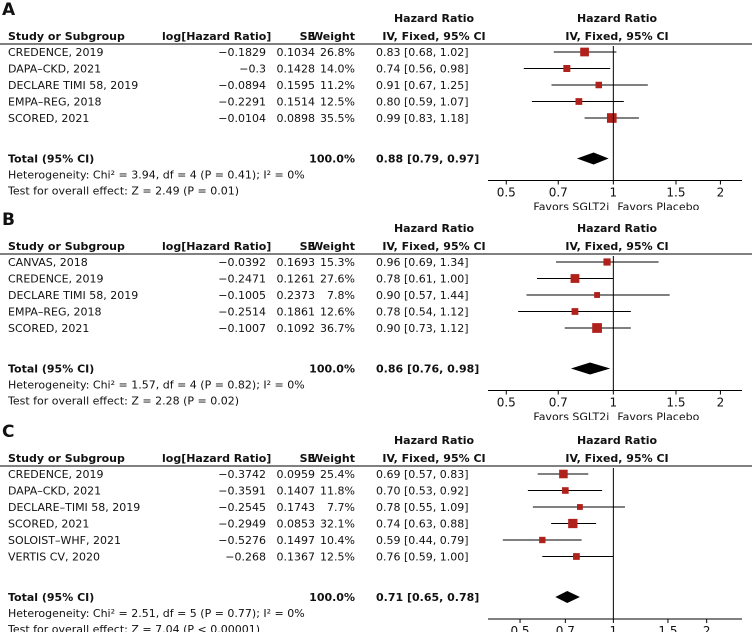 The width and height of the screenshot is (752, 632). I want to click on study-ci: 0.76 [0.59, 1.00], so click(422, 557).